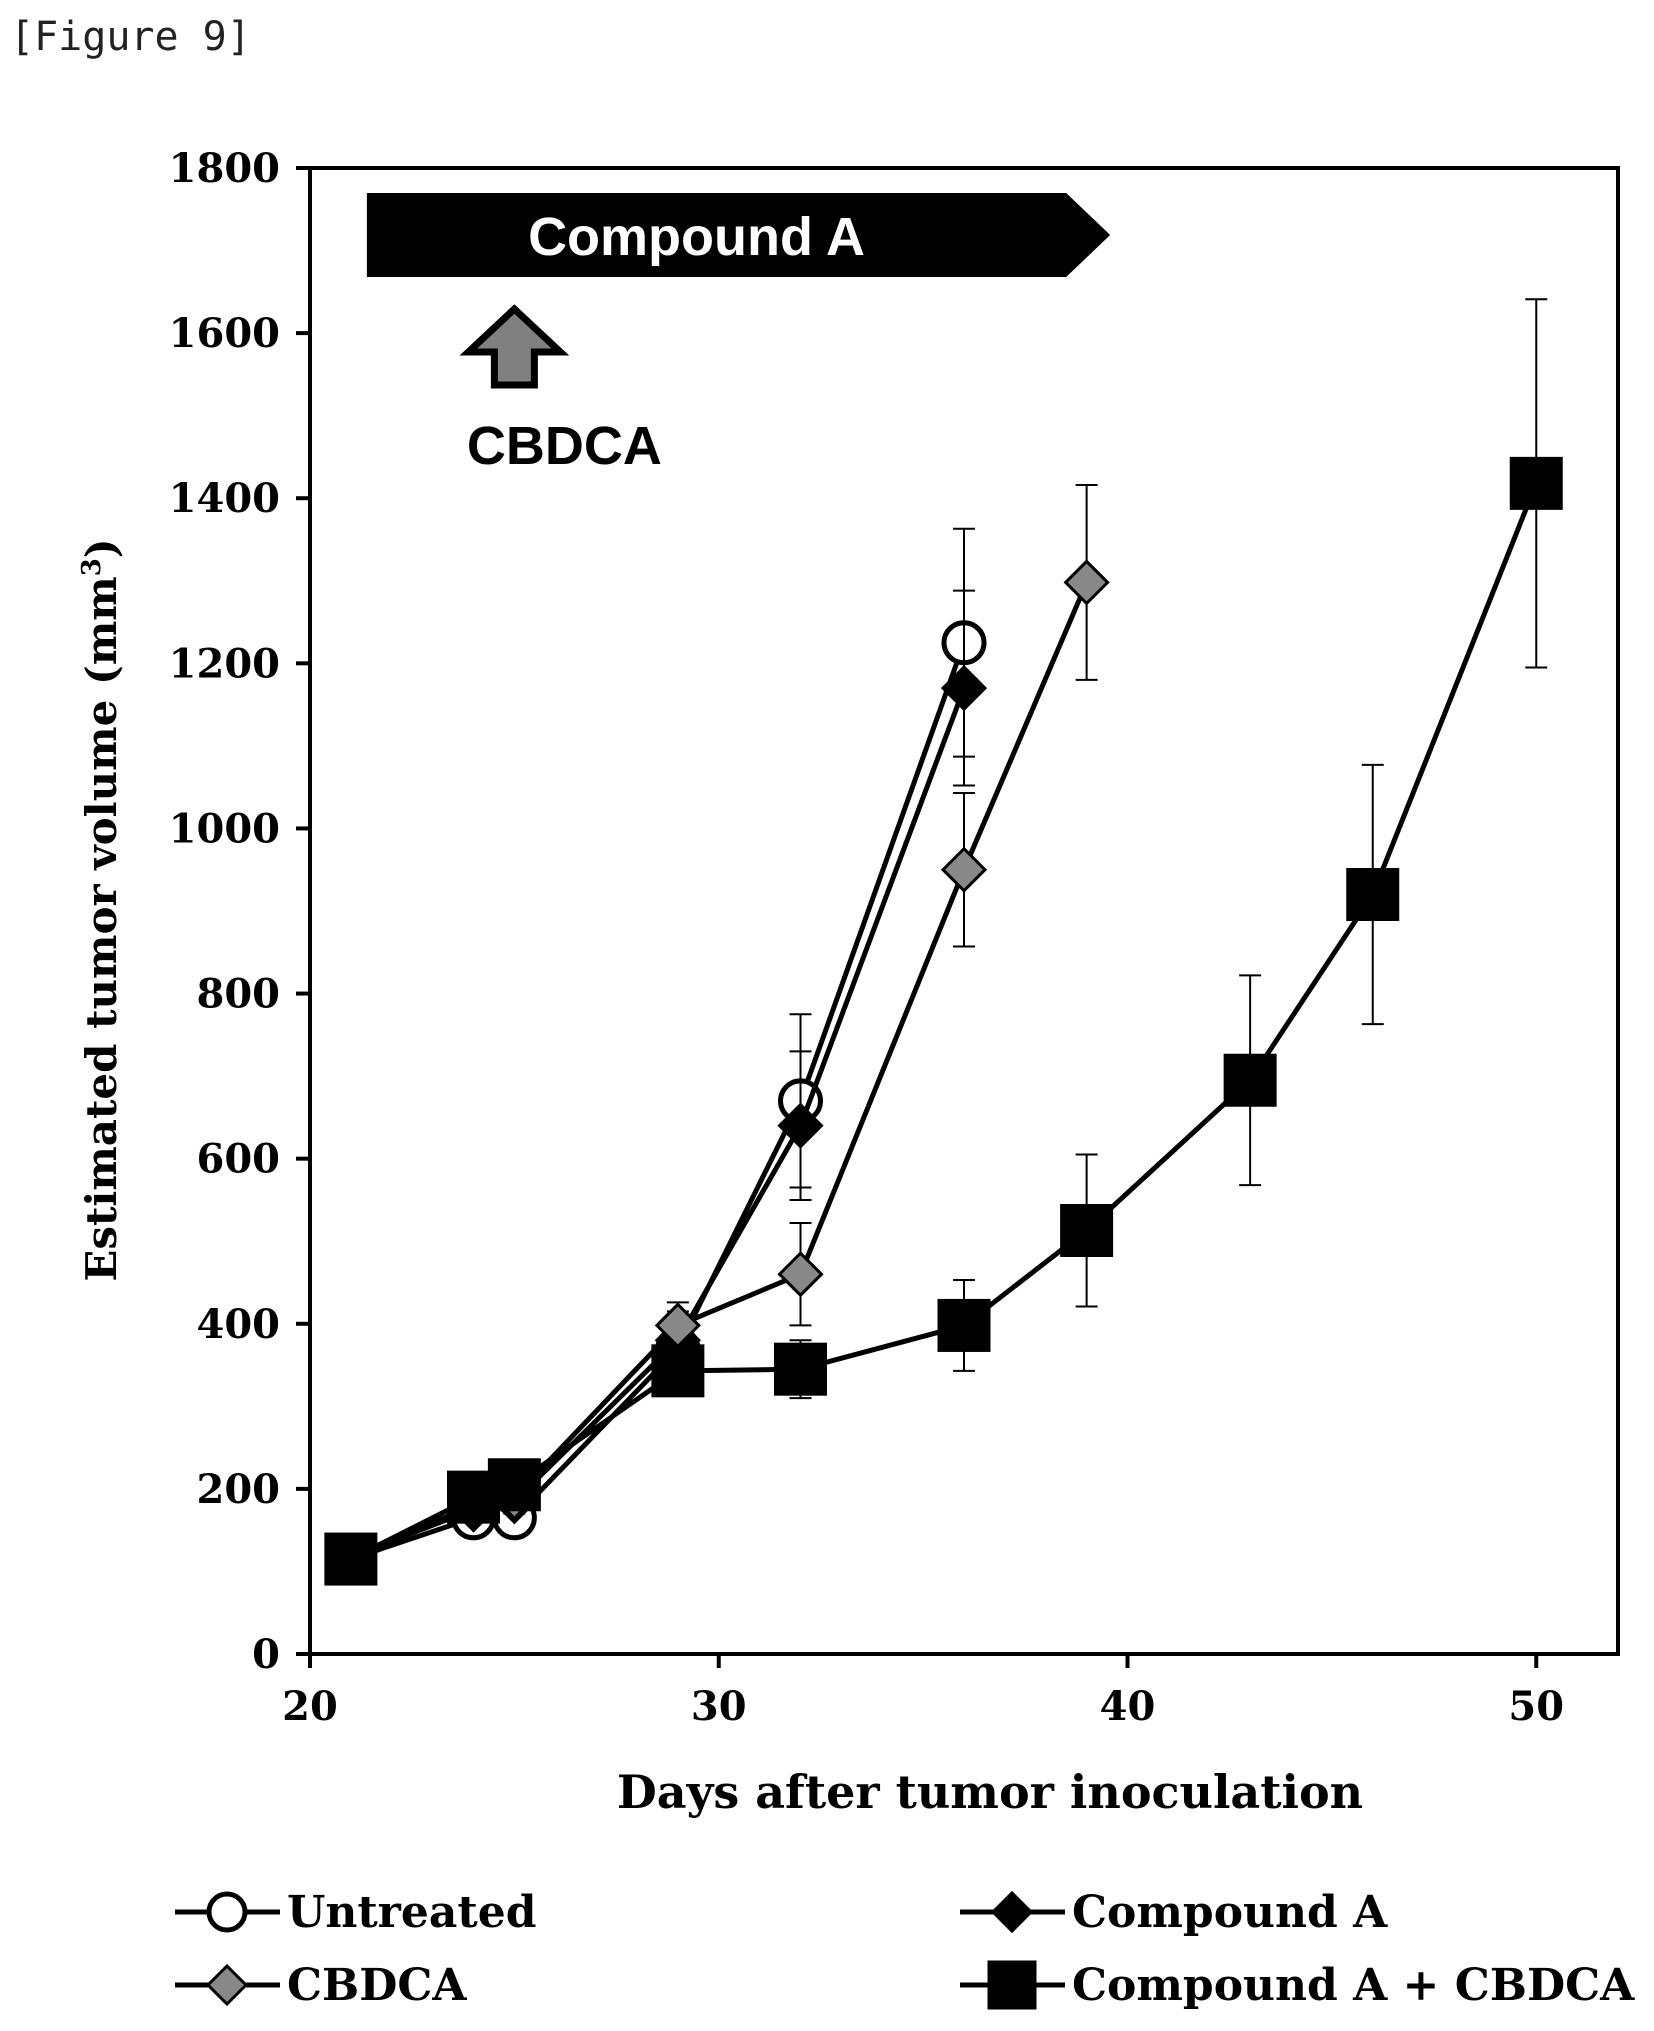 The height and width of the screenshot is (2031, 1654). What do you see at coordinates (1353, 1985) in the screenshot?
I see `legend-label: Compound A + CBDCA` at bounding box center [1353, 1985].